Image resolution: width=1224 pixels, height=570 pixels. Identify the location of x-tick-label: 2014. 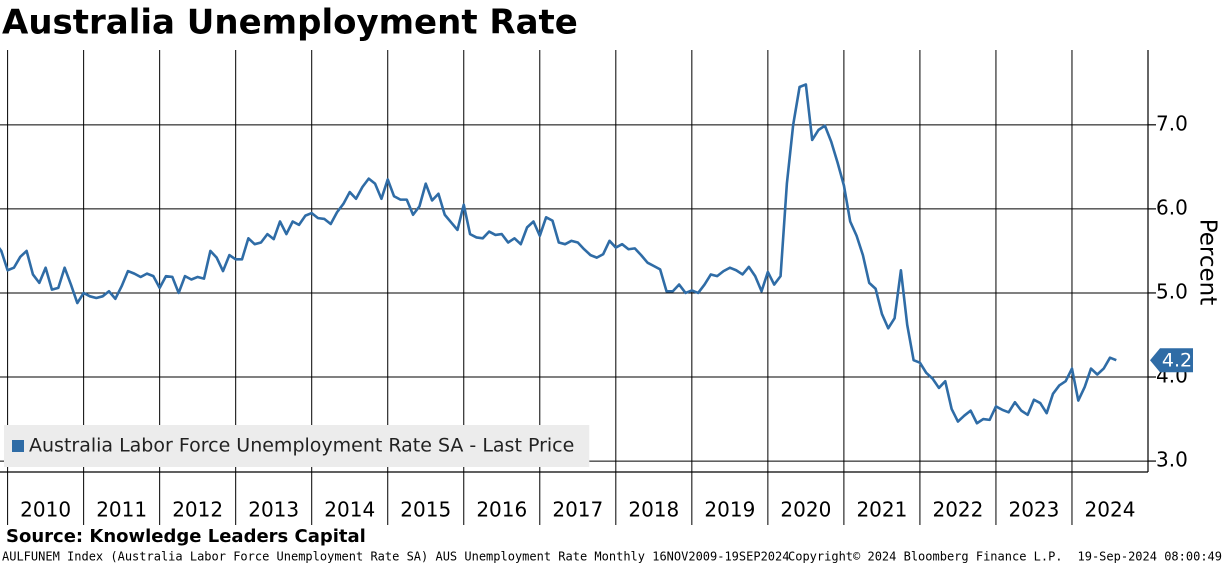
(349, 510).